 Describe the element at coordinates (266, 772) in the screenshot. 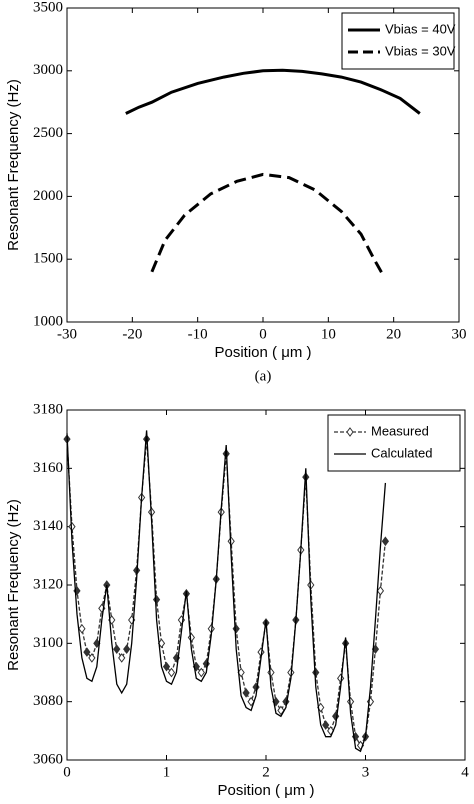

I see `x-tick-label: 2` at that location.